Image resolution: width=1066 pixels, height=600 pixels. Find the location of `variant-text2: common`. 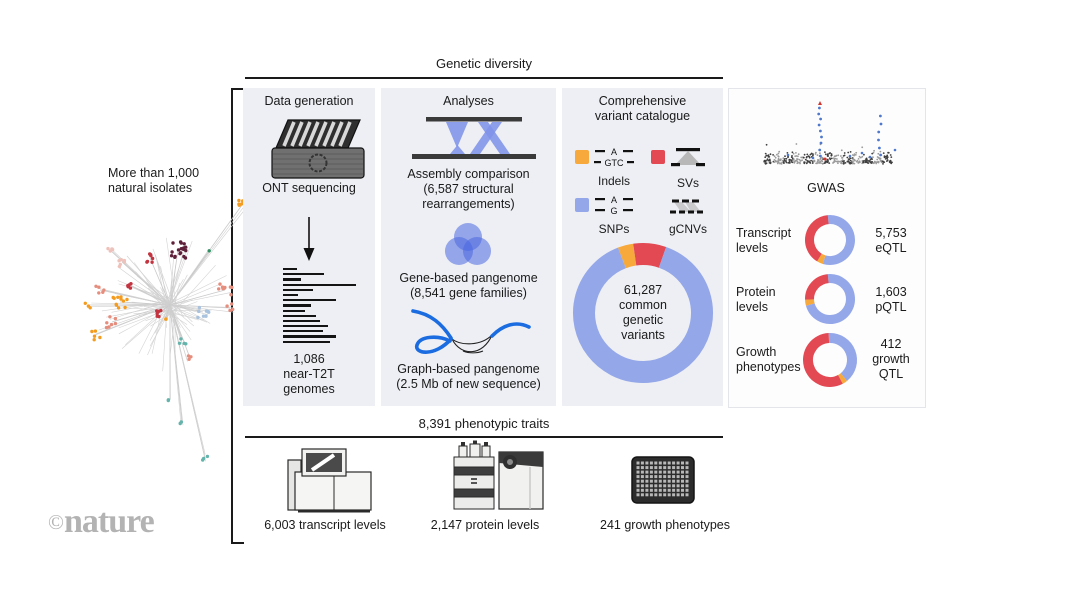

variant-text2: common is located at coordinates (643, 305).